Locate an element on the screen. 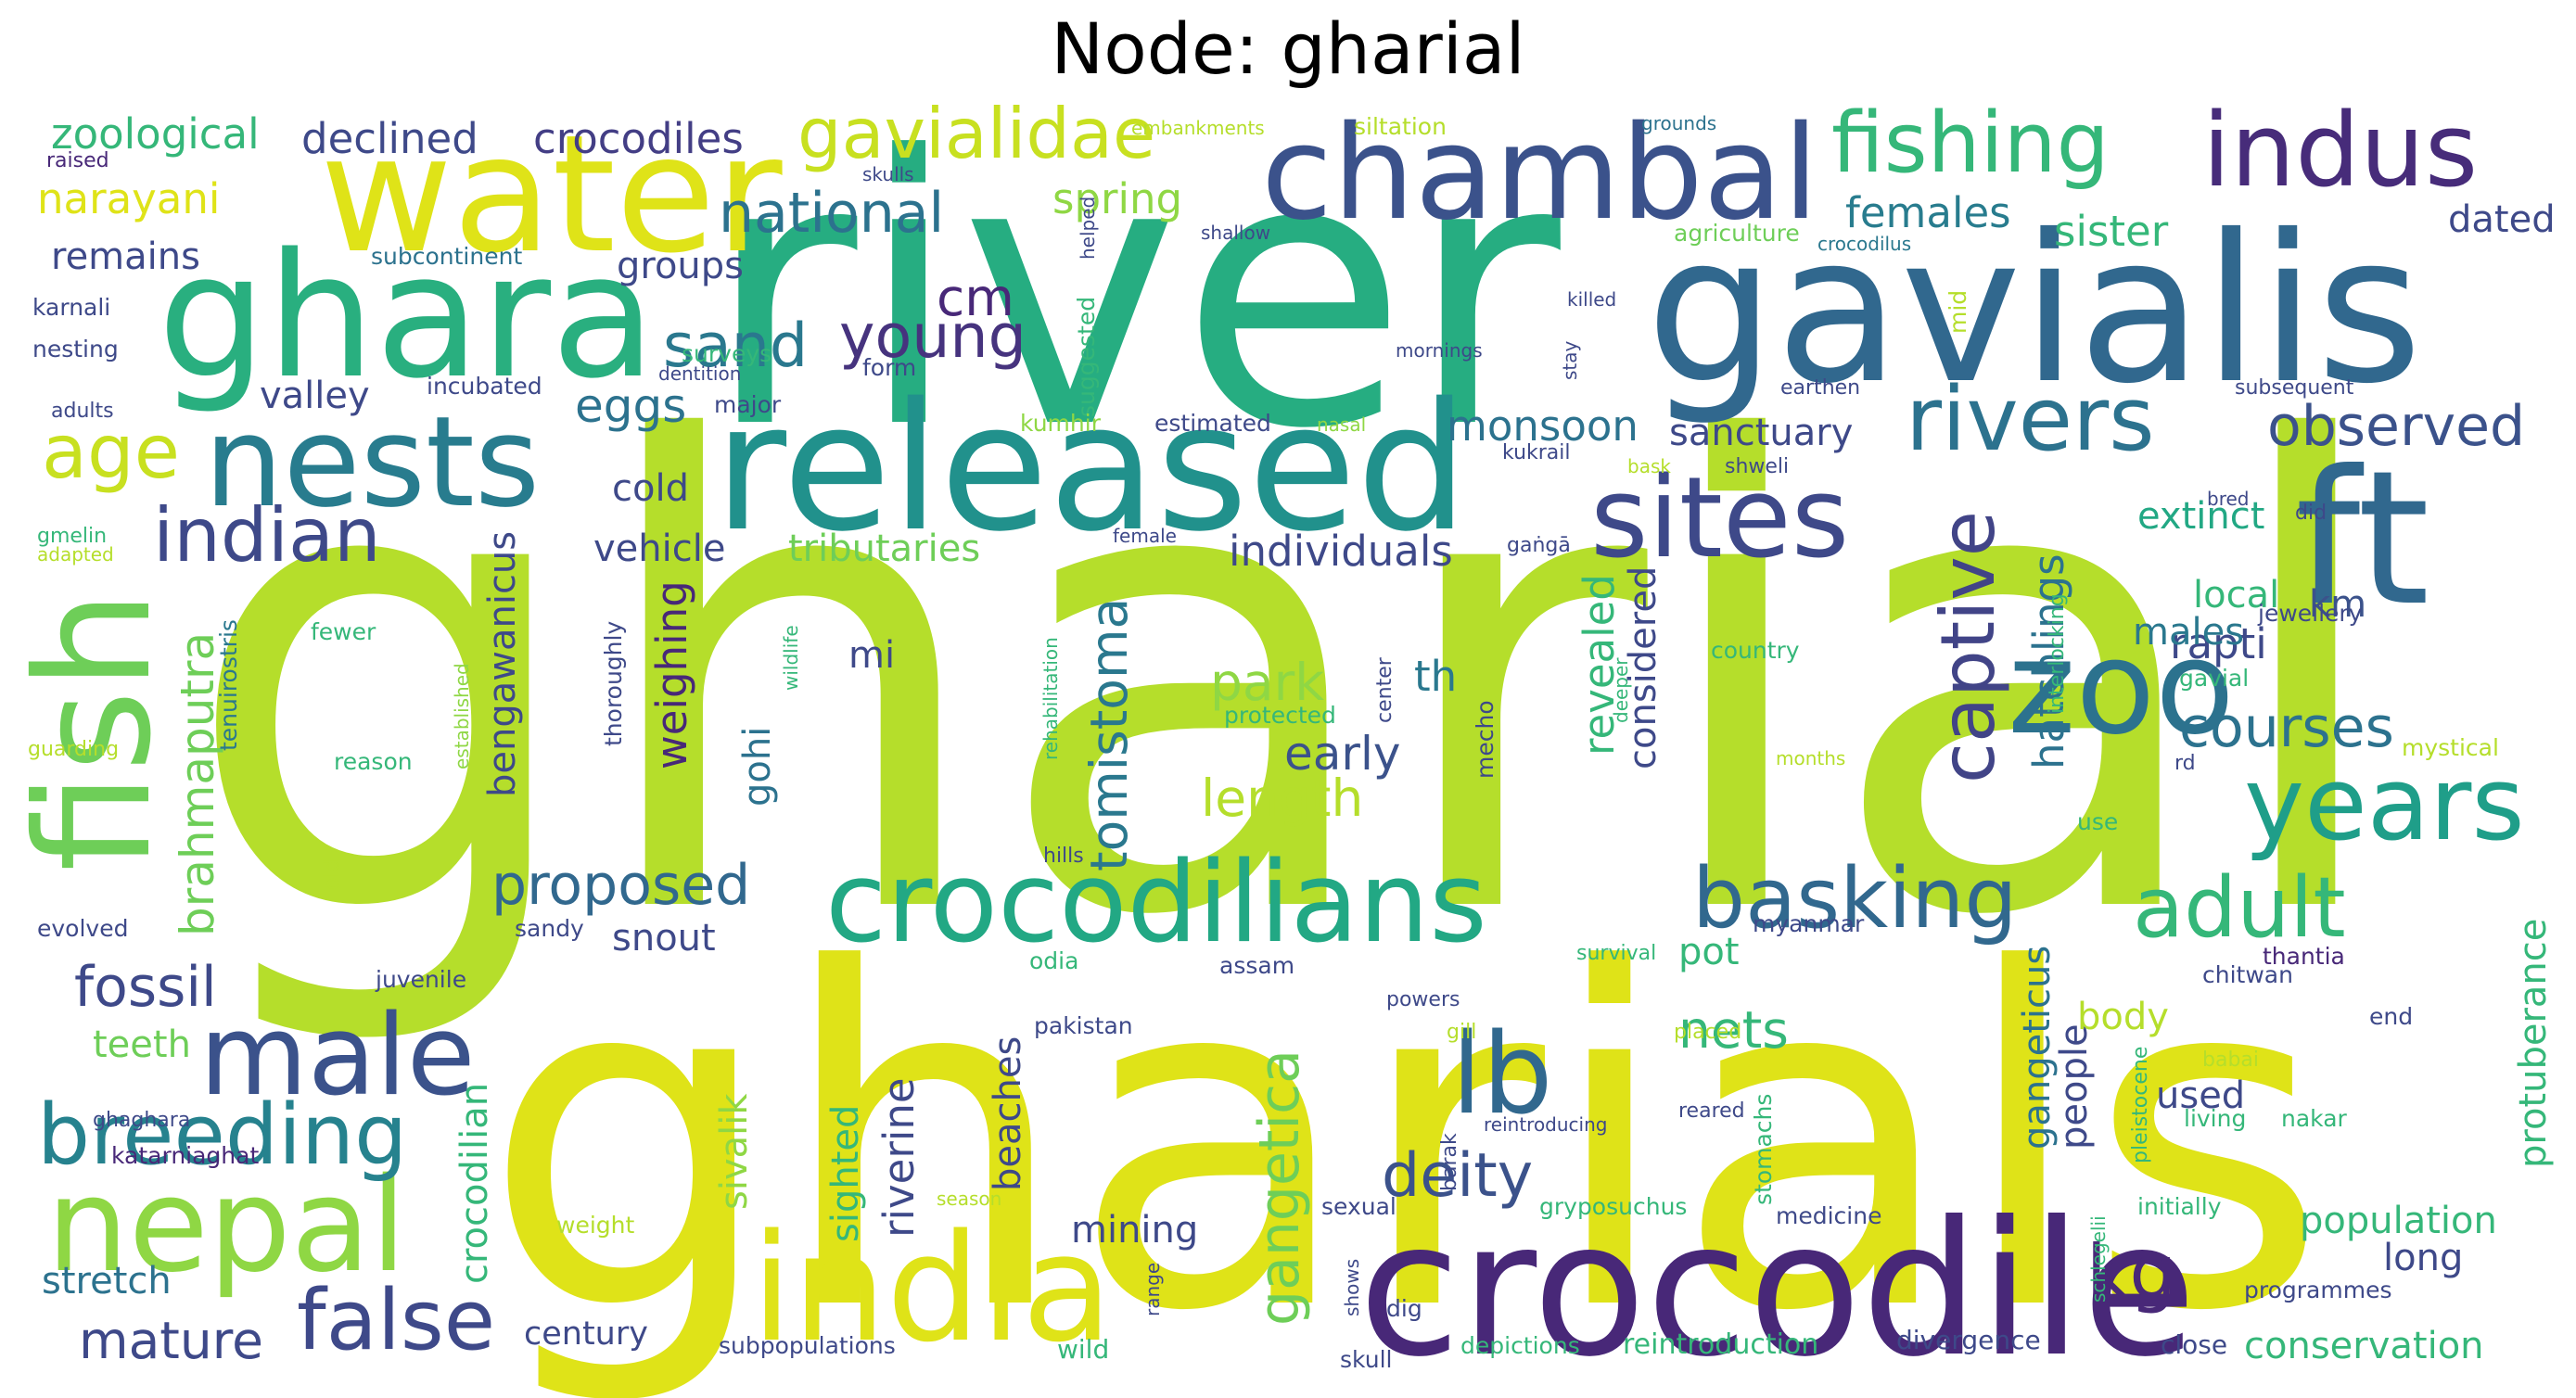 Image resolution: width=2576 pixels, height=1398 pixels. word-kg: kg is located at coordinates (2131, 1272).